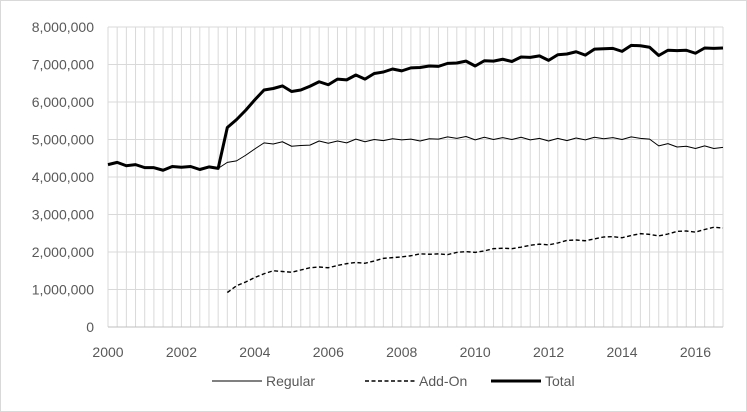 The image size is (747, 412). I want to click on legend-label-add-on: Add-On, so click(443, 381).